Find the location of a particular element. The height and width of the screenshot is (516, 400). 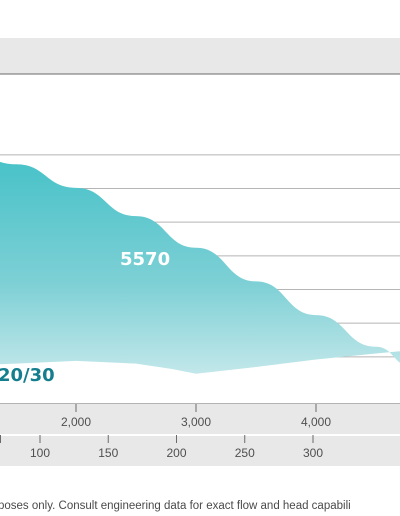

region-5570-label: 5570 is located at coordinates (145, 259).